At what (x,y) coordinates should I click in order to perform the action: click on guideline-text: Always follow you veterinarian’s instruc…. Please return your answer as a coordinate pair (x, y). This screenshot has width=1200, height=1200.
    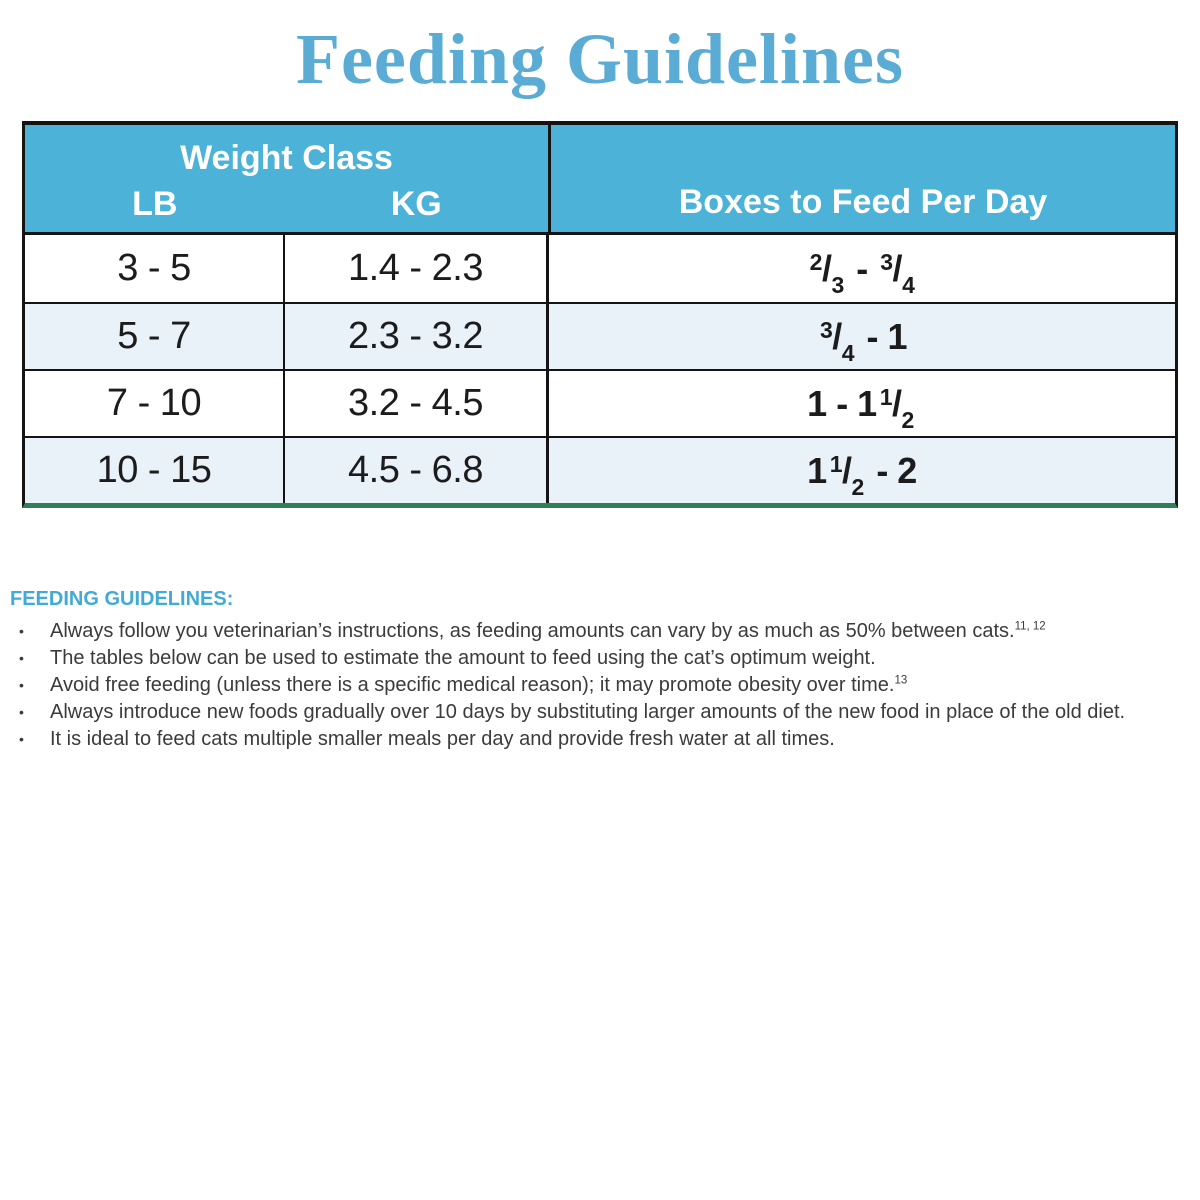
    Looking at the image, I should click on (548, 631).